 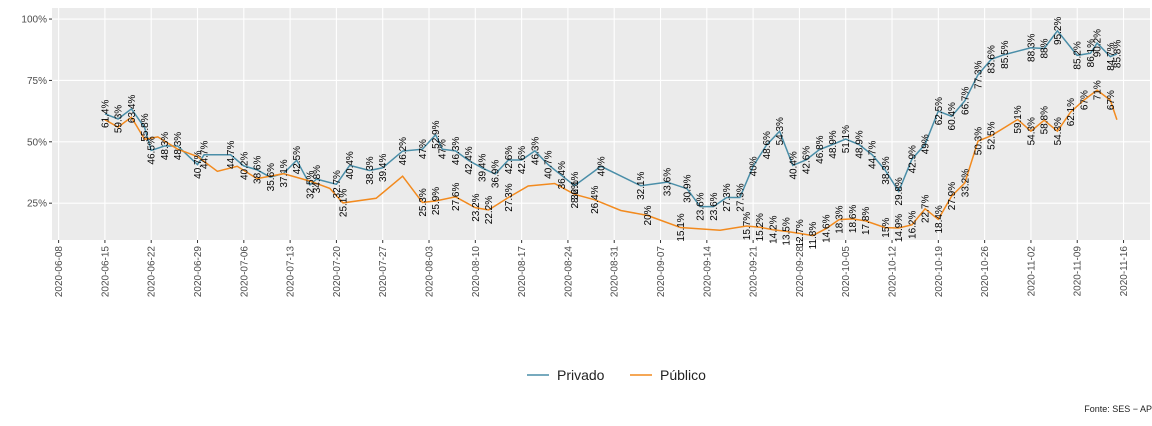 What do you see at coordinates (337, 184) in the screenshot?
I see `value-label: 32.7%` at bounding box center [337, 184].